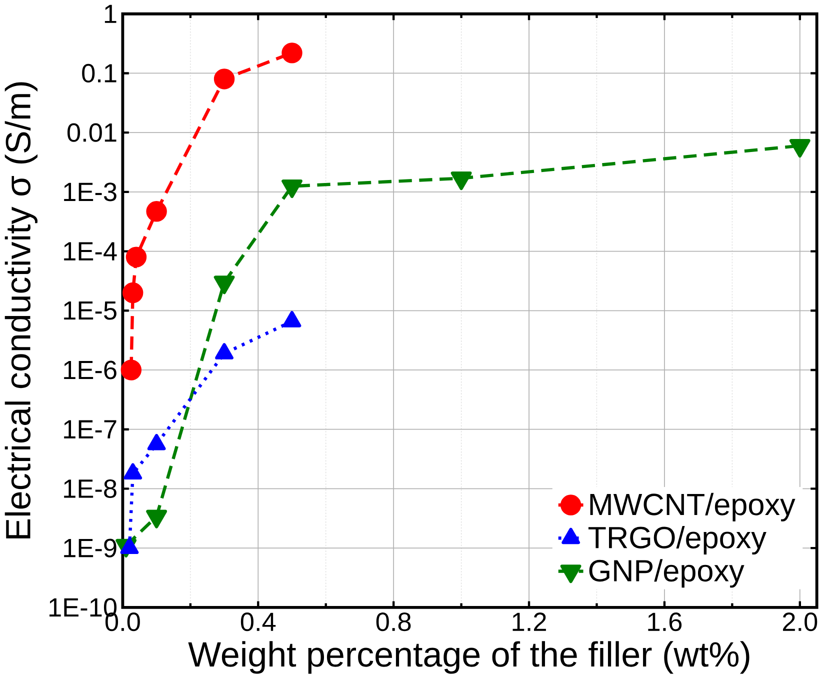  What do you see at coordinates (21, 310) in the screenshot?
I see `y-axis-title: Electrical conductivity σ (S/m)` at bounding box center [21, 310].